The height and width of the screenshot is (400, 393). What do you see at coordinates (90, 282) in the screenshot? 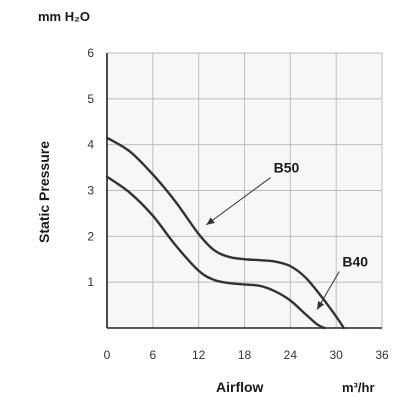
I see `y-tick-label-1: 1` at bounding box center [90, 282].